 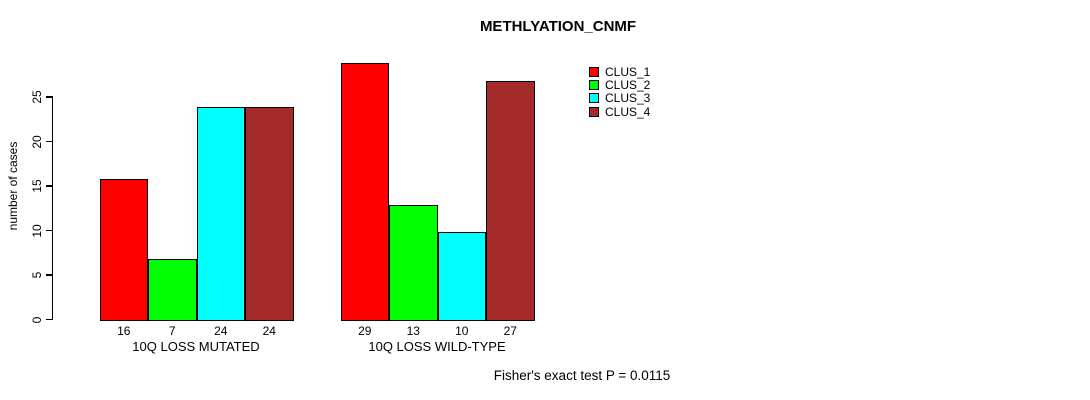 What do you see at coordinates (437, 346) in the screenshot?
I see `x-category-label-wild-type: 10Q LOSS WILD-TYPE` at bounding box center [437, 346].